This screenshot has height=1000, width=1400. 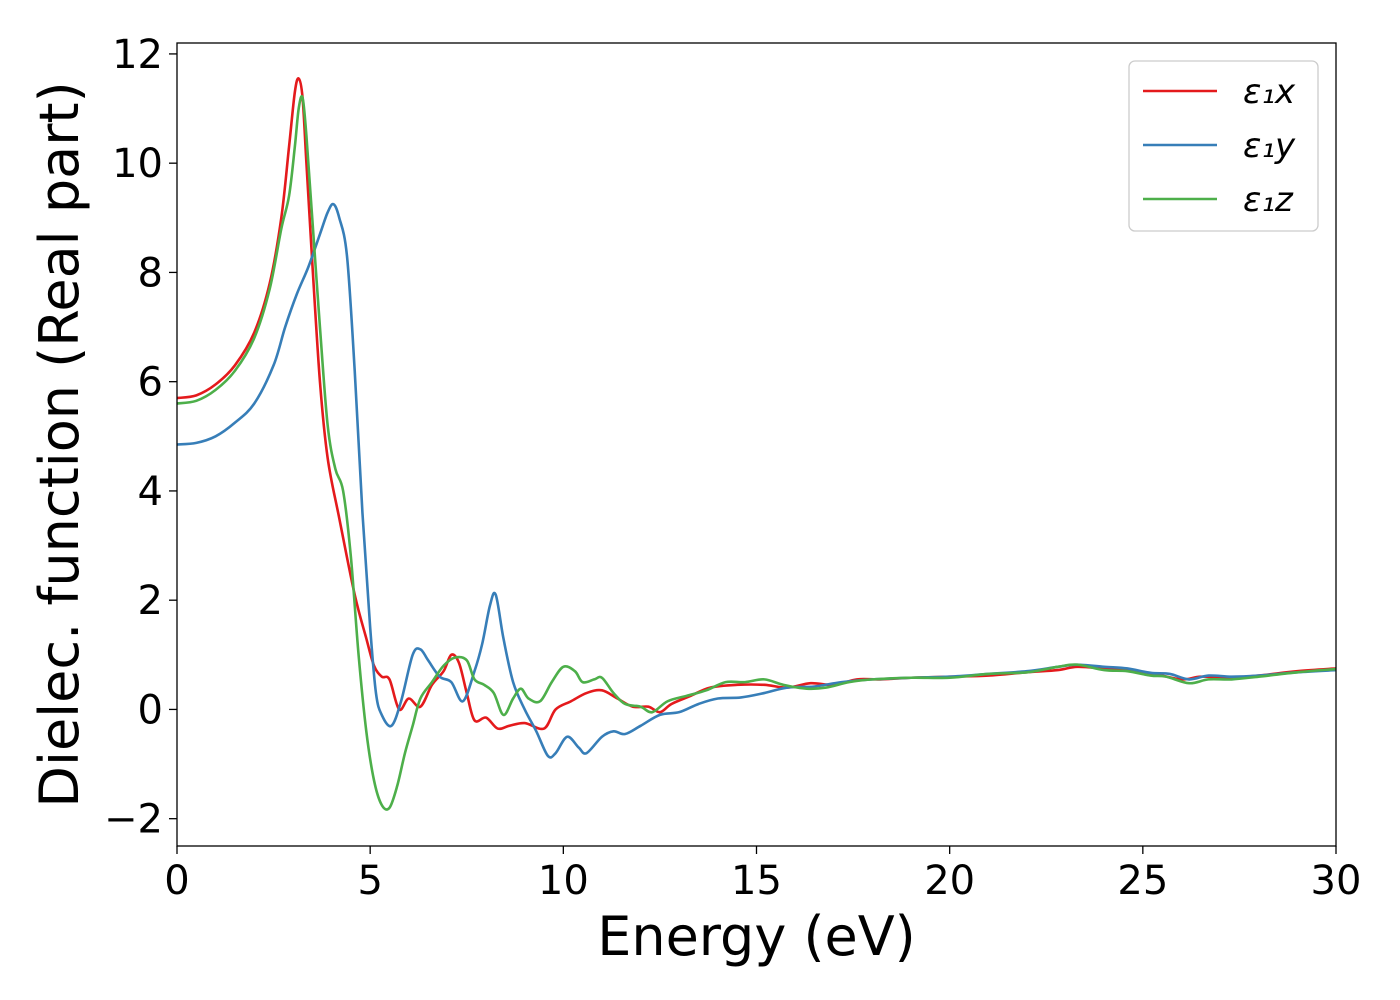 What do you see at coordinates (1336, 881) in the screenshot?
I see `x-tick-label: 30` at bounding box center [1336, 881].